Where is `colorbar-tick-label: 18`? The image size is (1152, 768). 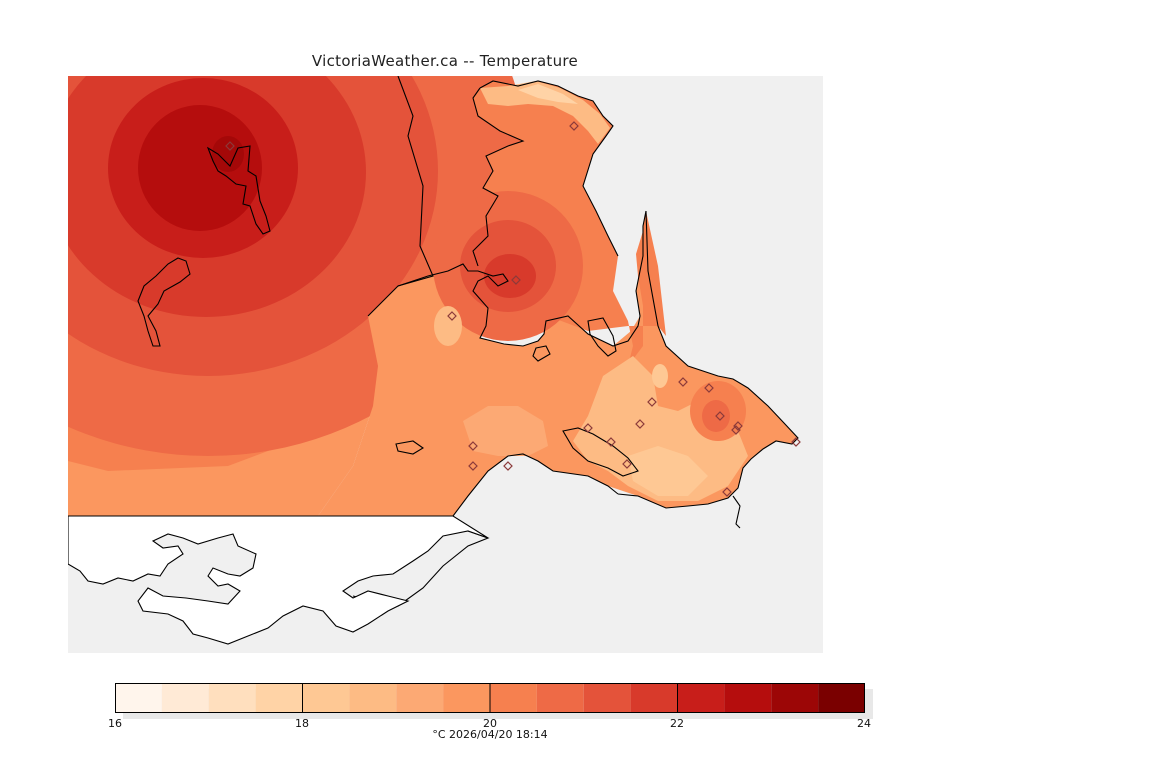 colorbar-tick-label: 18 is located at coordinates (302, 723).